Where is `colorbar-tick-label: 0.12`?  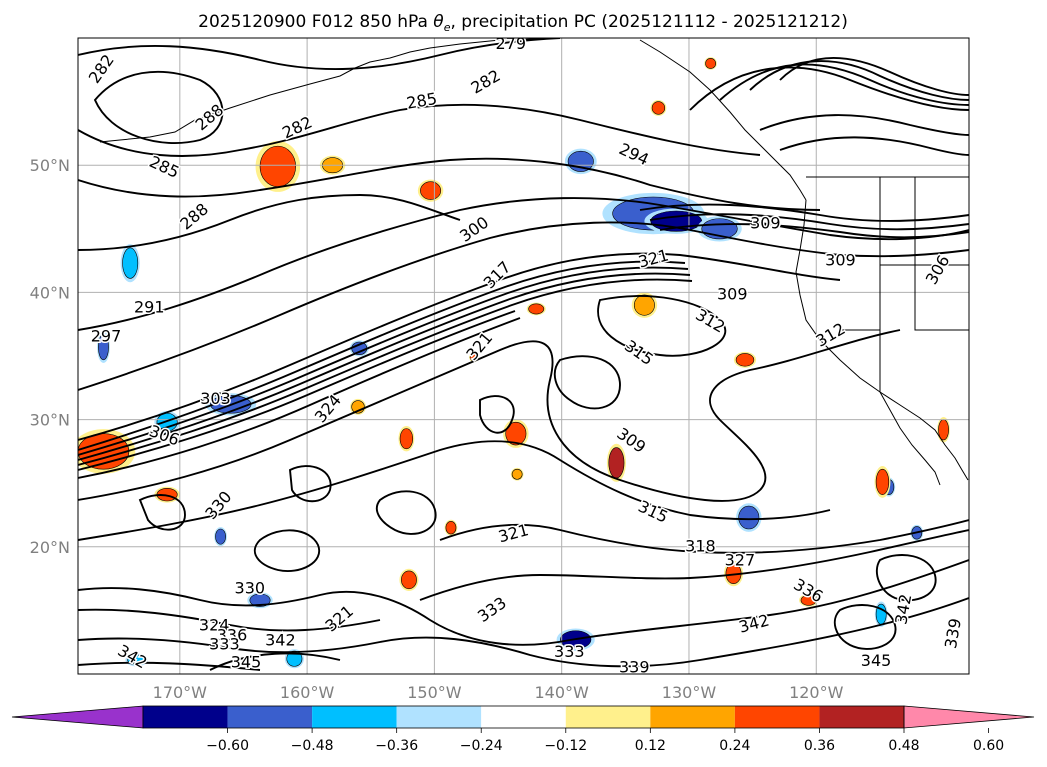 colorbar-tick-label: 0.12 is located at coordinates (650, 746).